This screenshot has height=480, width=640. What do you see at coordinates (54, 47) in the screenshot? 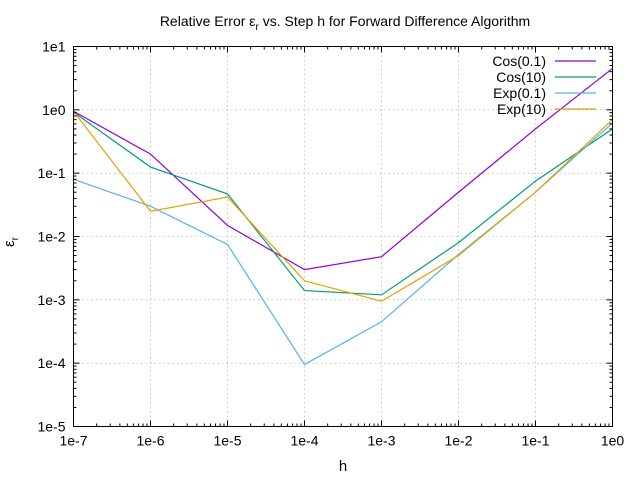
I see `y-tick-label: 1e1` at bounding box center [54, 47].